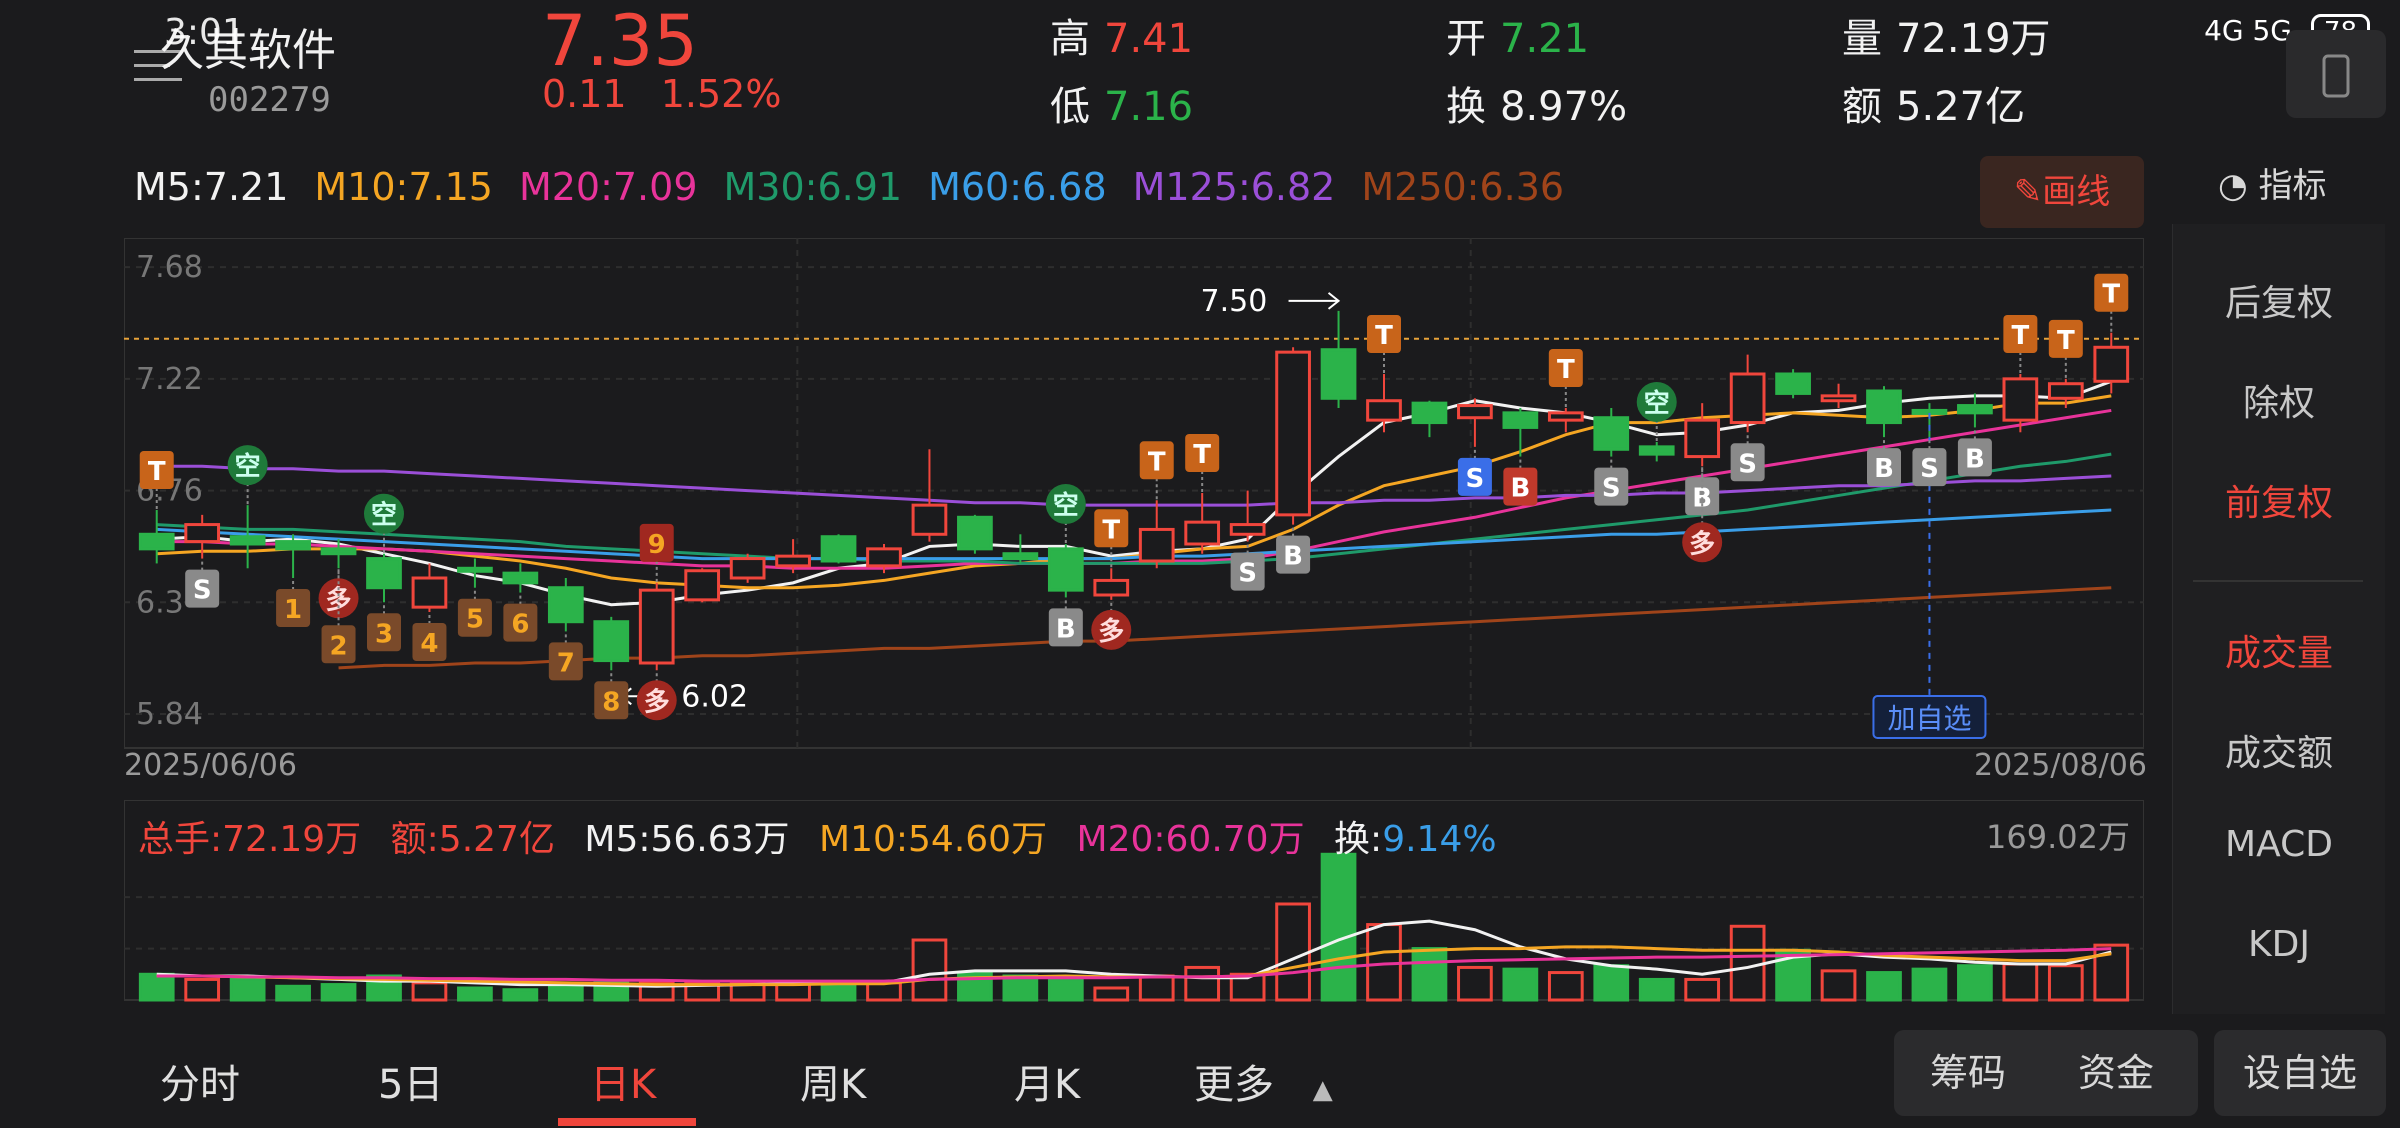 Image resolution: width=2400 pixels, height=1128 pixels. I want to click on side-item-3: 成交量, so click(2278, 653).